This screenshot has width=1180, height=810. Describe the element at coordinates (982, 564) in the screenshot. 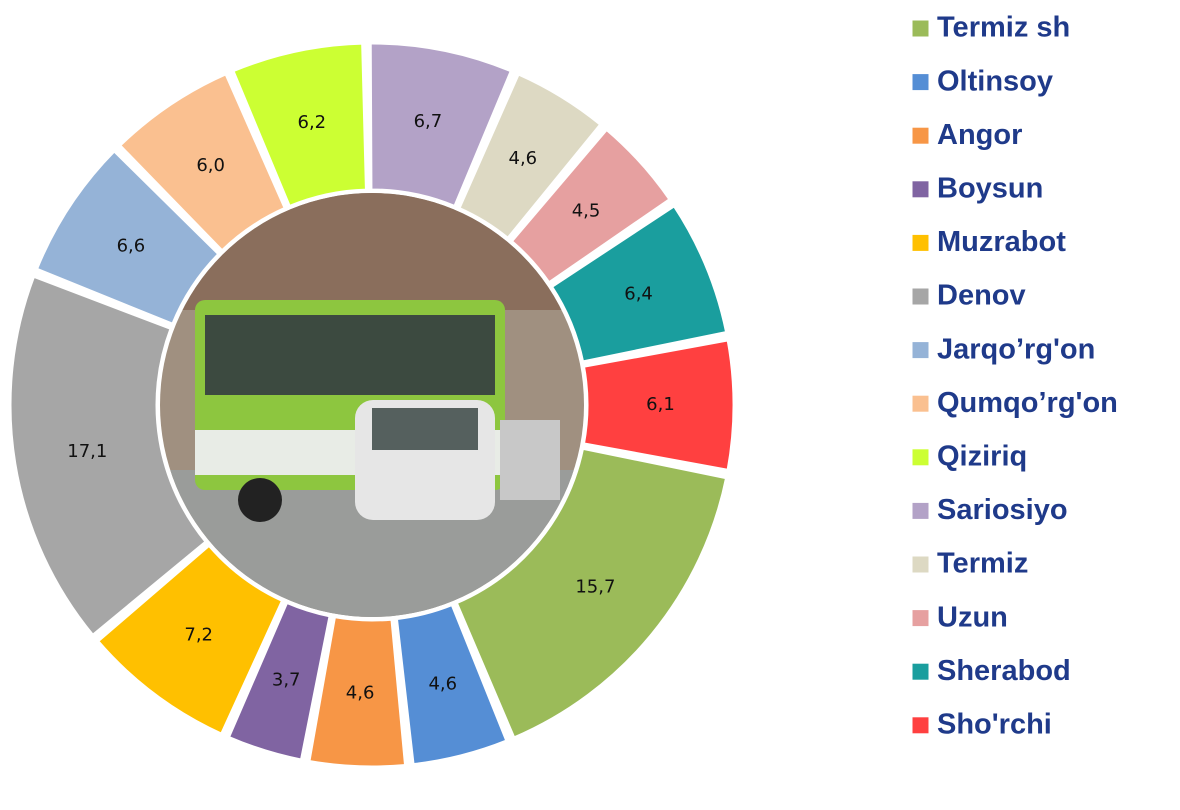

I see `legend-label: Termiz` at that location.